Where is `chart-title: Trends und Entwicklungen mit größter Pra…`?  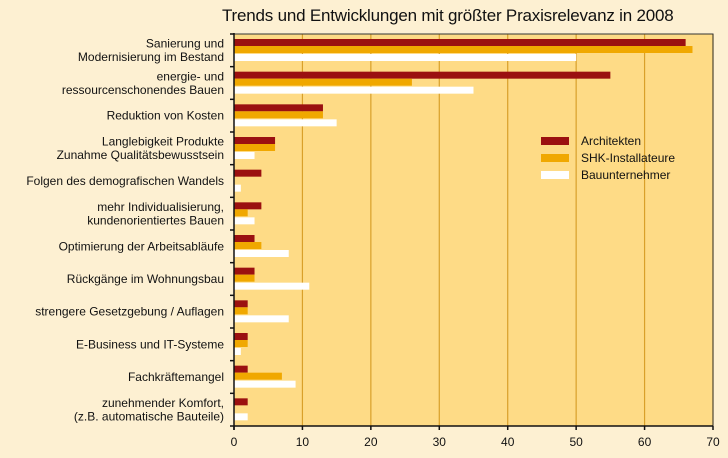
chart-title: Trends und Entwicklungen mit größter Pra… is located at coordinates (448, 15).